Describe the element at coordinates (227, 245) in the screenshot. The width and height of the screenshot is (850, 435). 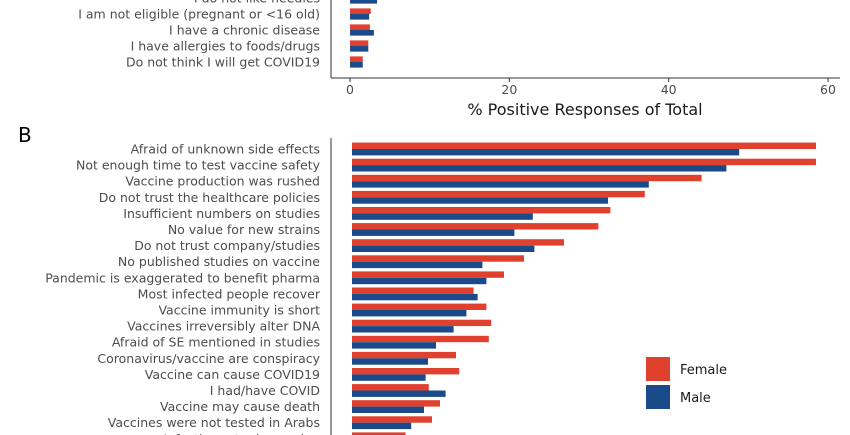
I see `category-label: Do not trust company/studies` at that location.